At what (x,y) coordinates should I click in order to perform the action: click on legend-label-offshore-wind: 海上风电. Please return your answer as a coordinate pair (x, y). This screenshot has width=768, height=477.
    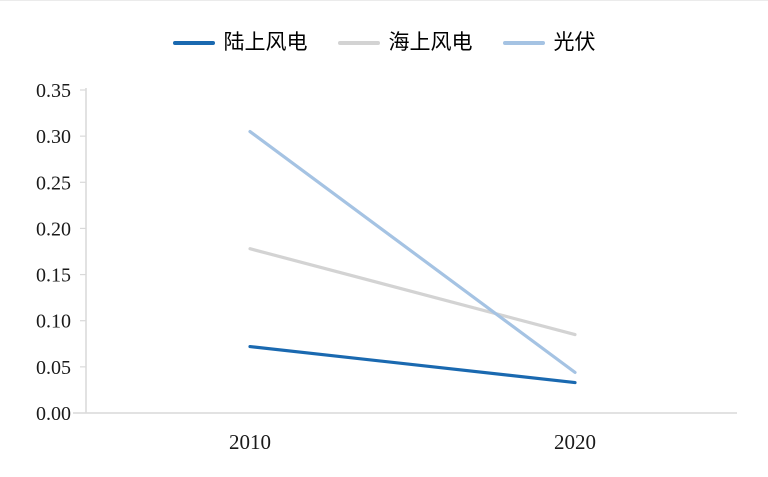
    Looking at the image, I should click on (430, 42).